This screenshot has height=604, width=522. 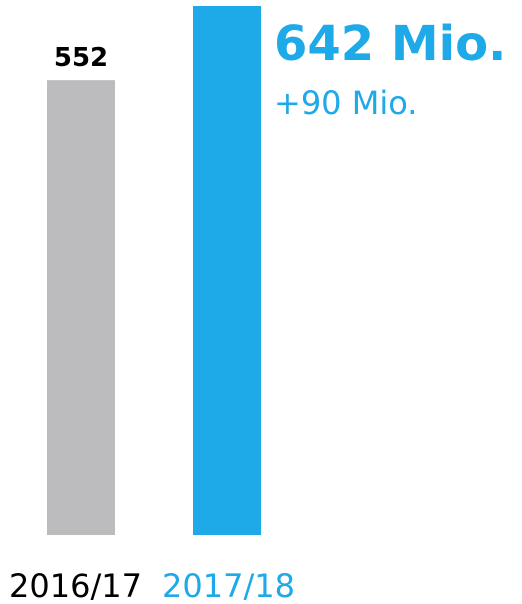 I want to click on delta-annotation: +90 Mio., so click(x=345, y=103).